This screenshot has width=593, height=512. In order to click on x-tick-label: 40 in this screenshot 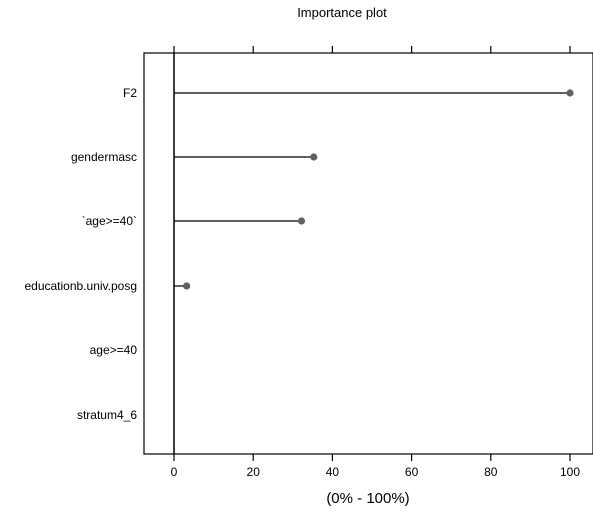, I will do `click(333, 472)`.